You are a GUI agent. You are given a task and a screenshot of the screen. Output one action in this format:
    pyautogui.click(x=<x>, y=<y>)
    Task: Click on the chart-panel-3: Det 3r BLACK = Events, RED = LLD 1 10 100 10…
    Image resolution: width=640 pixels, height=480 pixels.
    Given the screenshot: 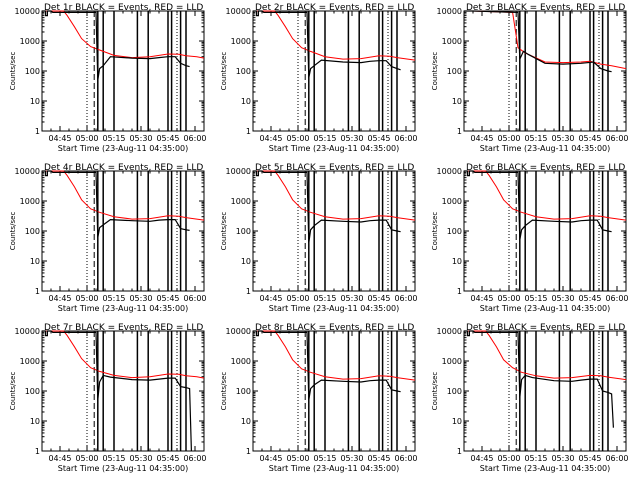 What is the action you would take?
    pyautogui.click(x=530, y=78)
    